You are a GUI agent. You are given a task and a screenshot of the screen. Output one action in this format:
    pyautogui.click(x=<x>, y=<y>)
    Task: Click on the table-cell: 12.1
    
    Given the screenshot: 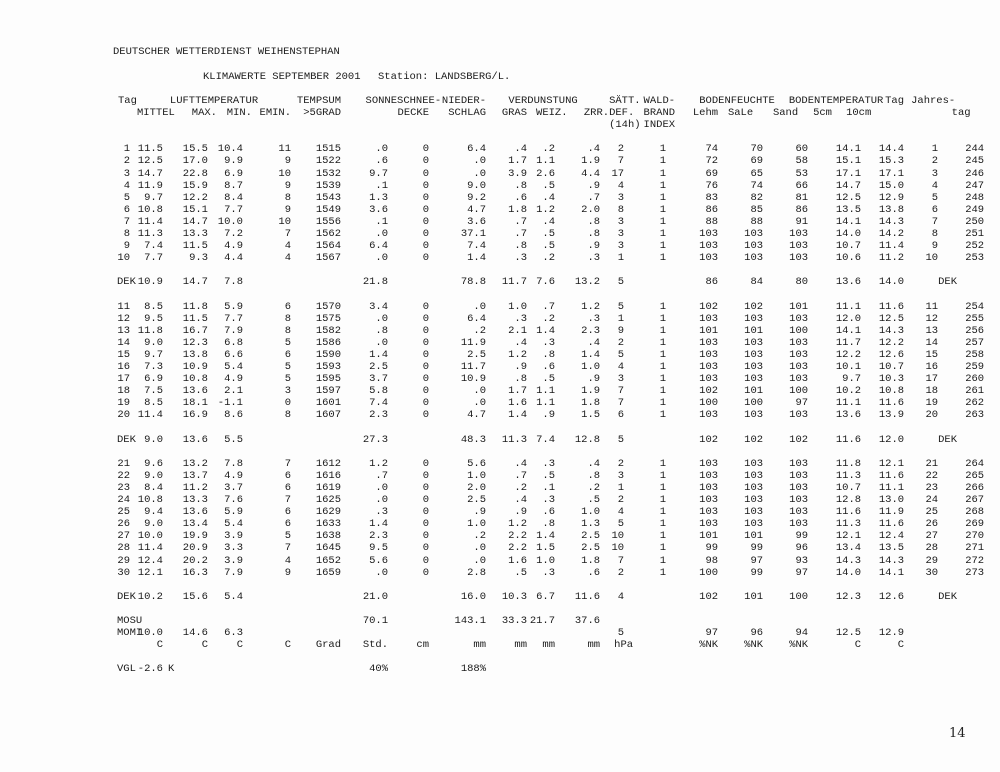 What is the action you would take?
    pyautogui.click(x=848, y=536)
    